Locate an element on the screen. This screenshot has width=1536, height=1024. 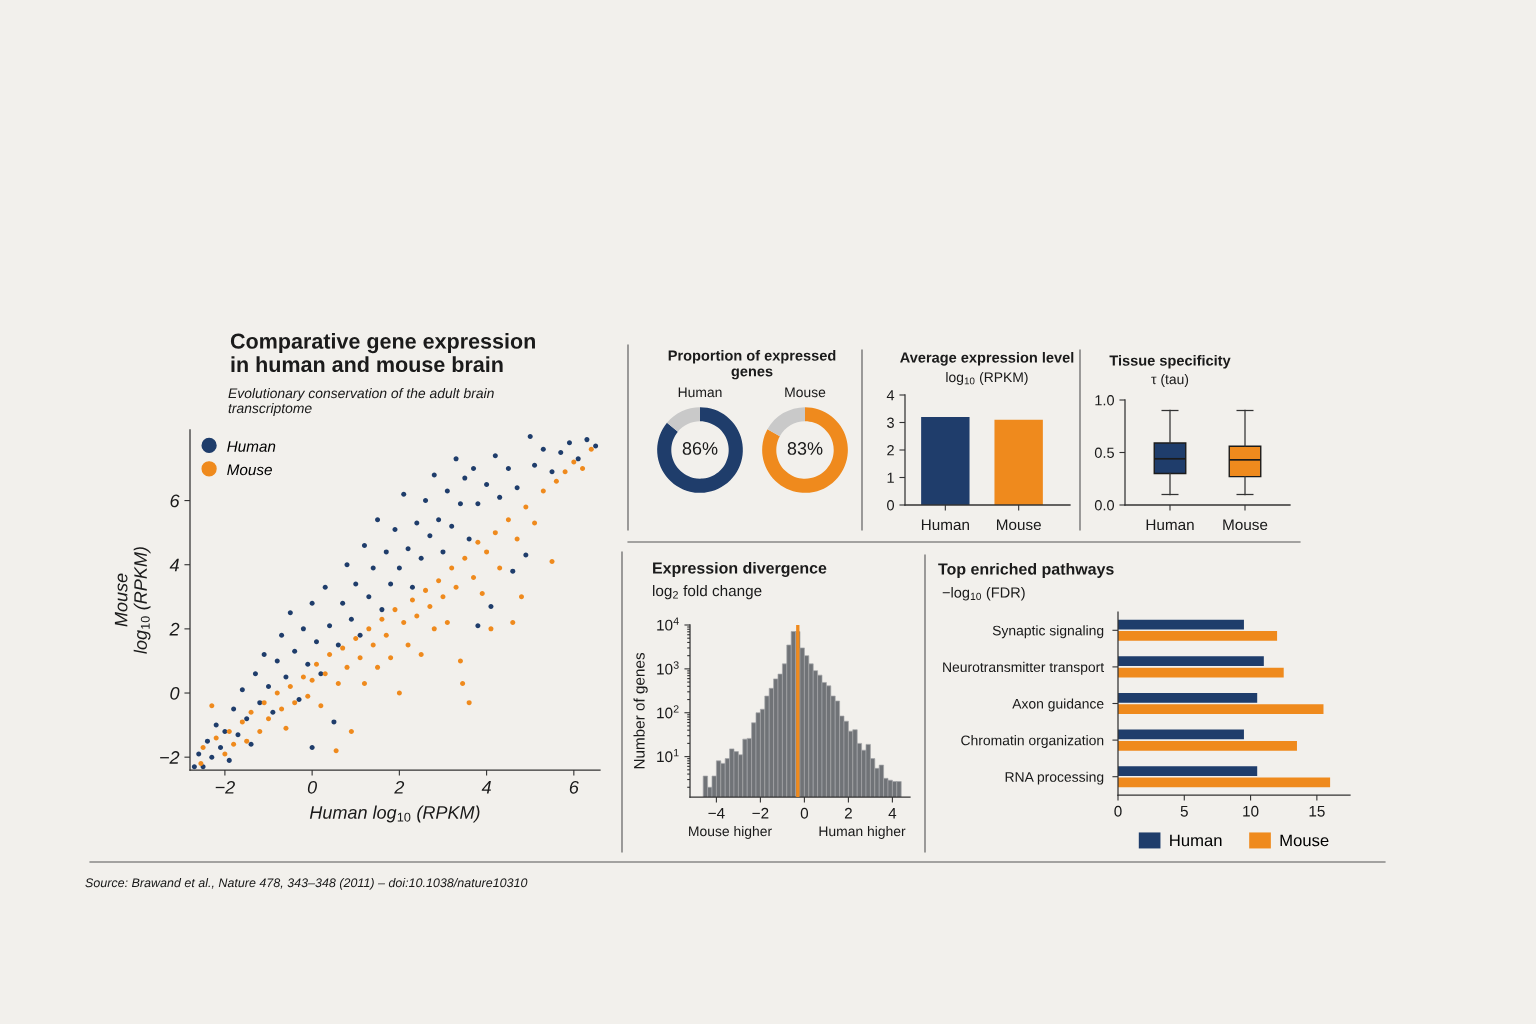
x-tick-label: 4 is located at coordinates (486, 787).